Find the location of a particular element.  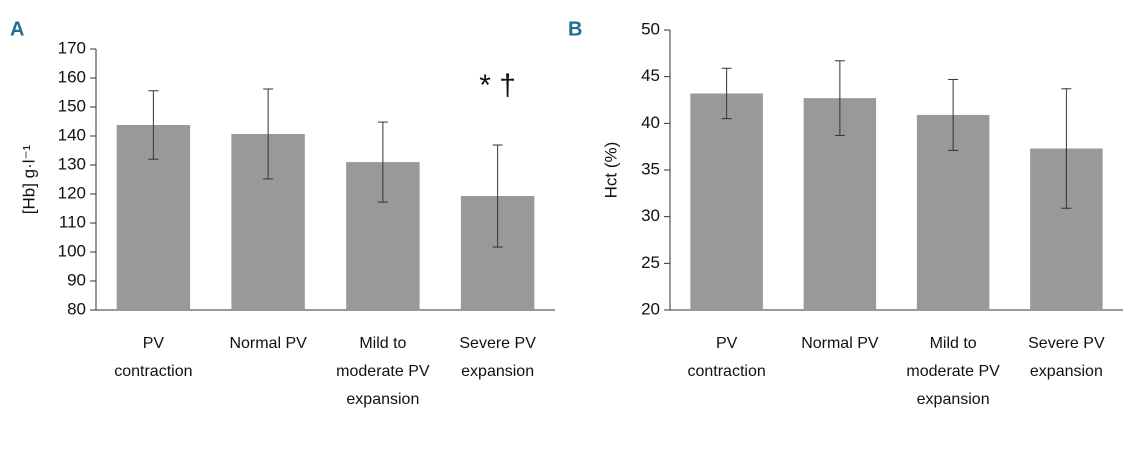

y-tick-label: 150 is located at coordinates (72, 105).